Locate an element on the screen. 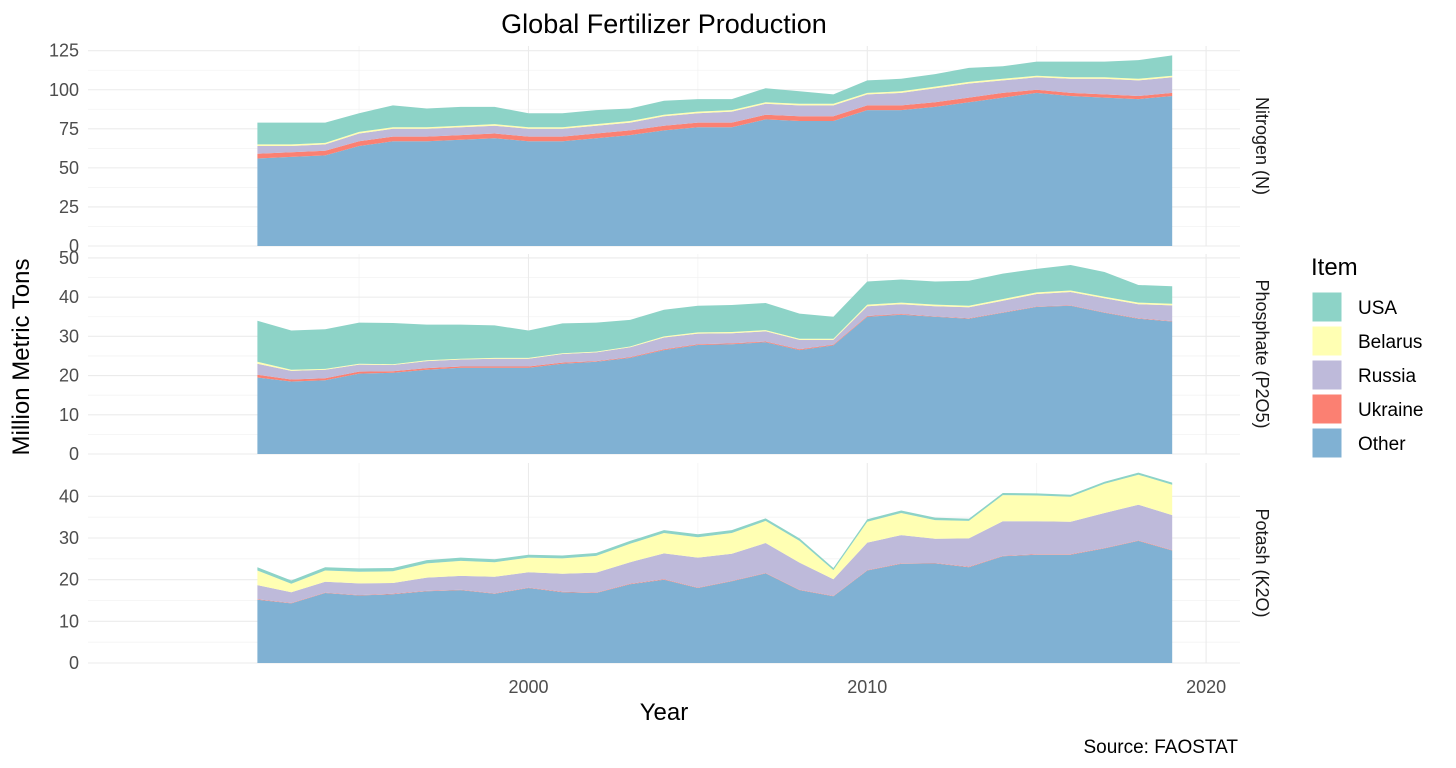 The height and width of the screenshot is (768, 1456). caption: Source: FAOSTAT is located at coordinates (1160, 747).